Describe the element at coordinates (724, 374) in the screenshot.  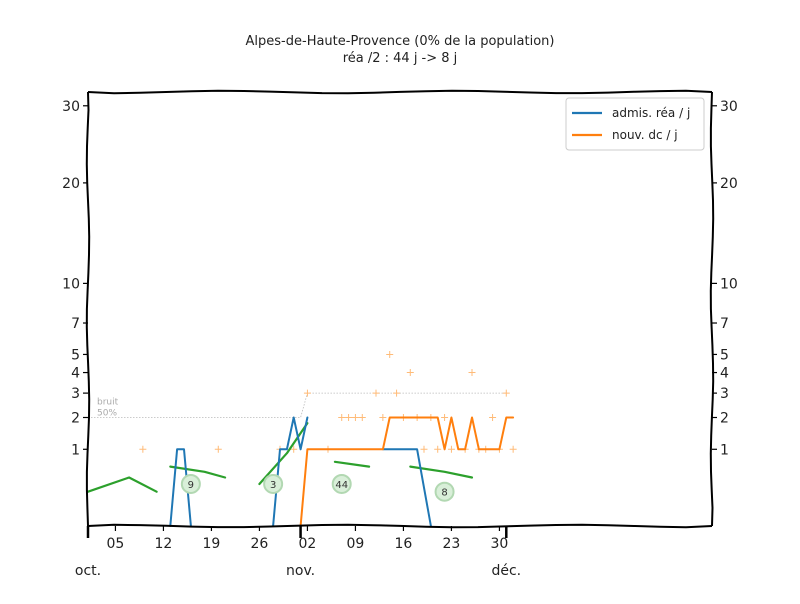
I see `y-tick-label-right: 4` at that location.